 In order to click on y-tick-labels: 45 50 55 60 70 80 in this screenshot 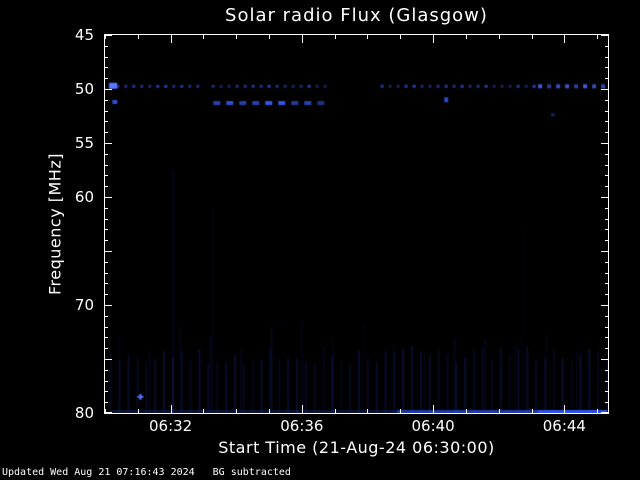, I will do `click(50, 224)`.